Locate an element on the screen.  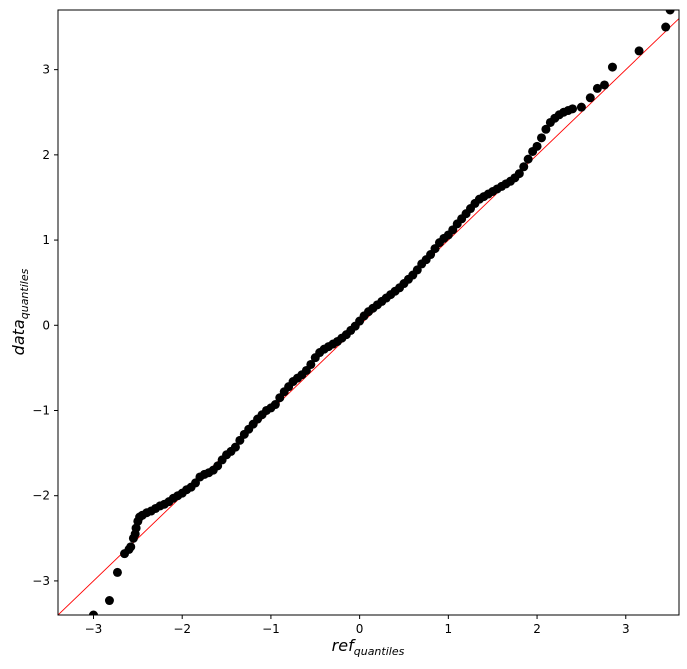
x-tick-label: −1 is located at coordinates (271, 629).